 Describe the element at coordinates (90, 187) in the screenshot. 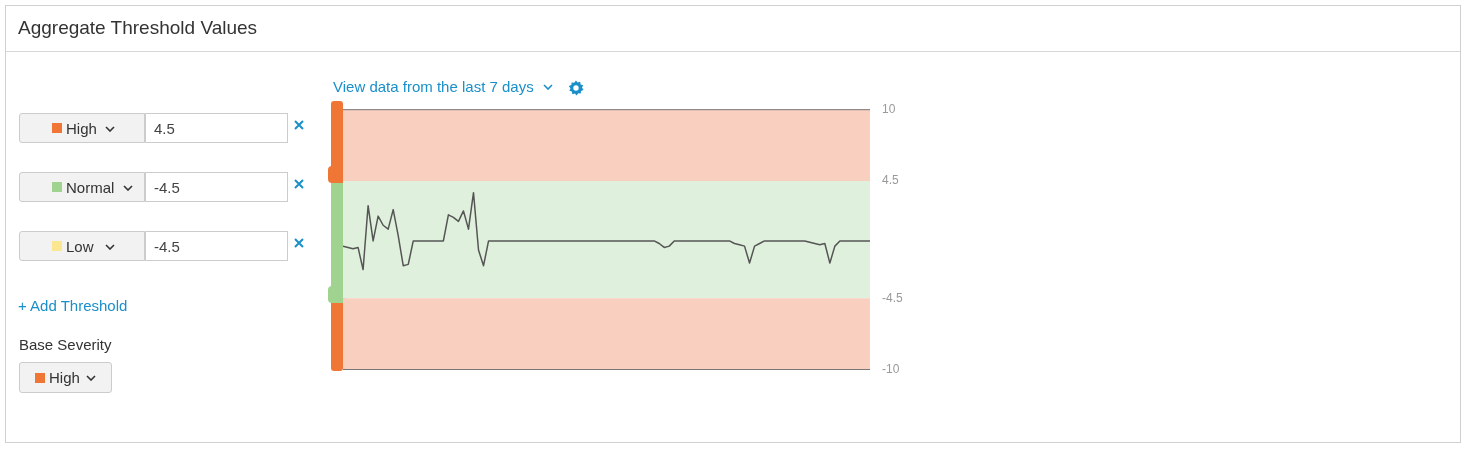

I see `text: Normal` at that location.